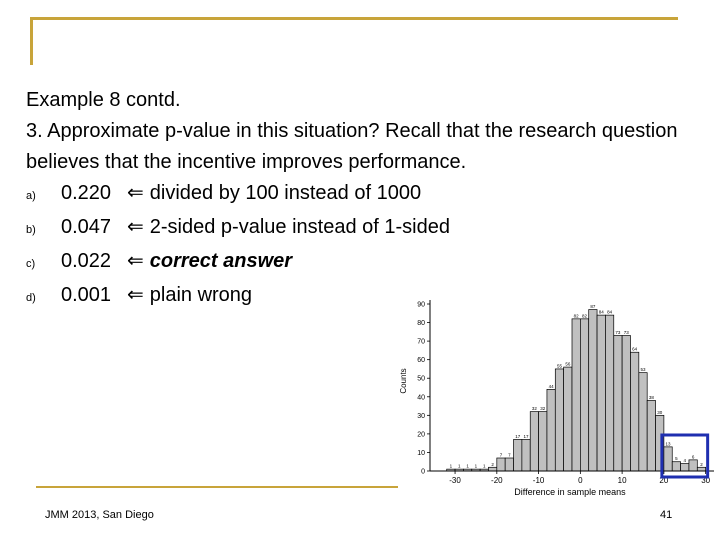 This screenshot has height=540, width=720. I want to click on bar-value-label: 44, so click(552, 386).